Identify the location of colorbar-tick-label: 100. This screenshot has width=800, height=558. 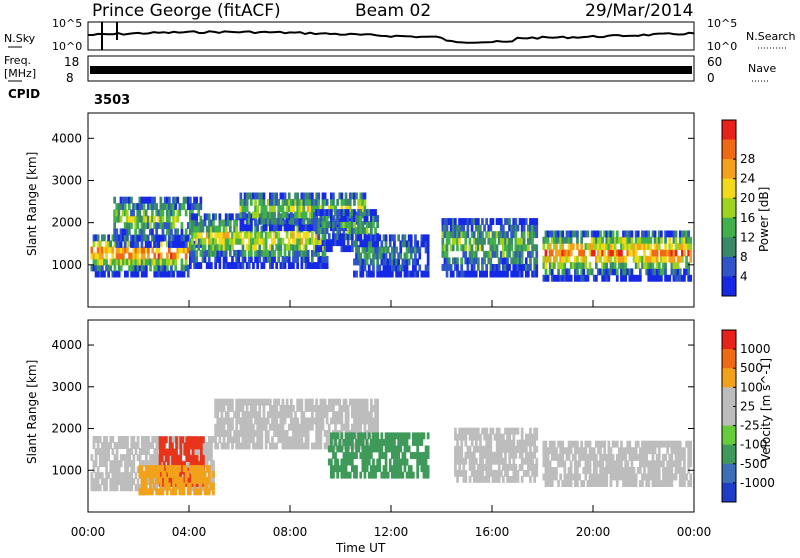
(751, 387).